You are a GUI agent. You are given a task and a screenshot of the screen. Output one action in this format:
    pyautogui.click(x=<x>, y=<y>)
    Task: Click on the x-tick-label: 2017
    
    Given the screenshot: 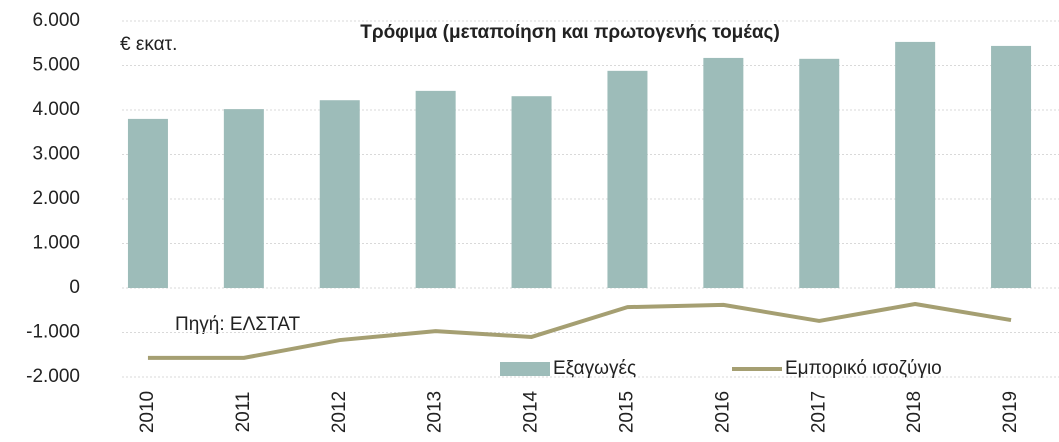 What is the action you would take?
    pyautogui.click(x=818, y=412)
    